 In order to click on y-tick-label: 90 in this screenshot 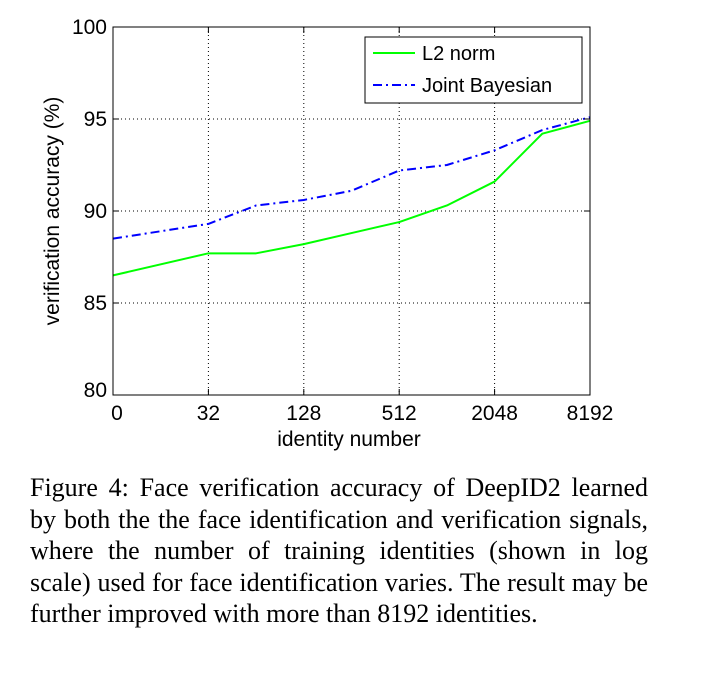, I will do `click(95, 211)`.